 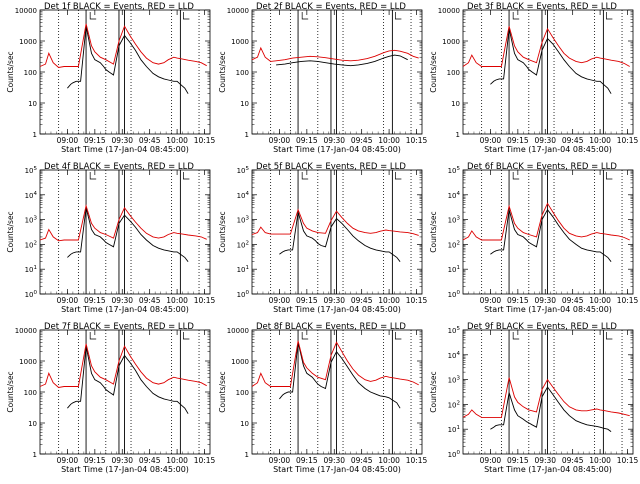 I want to click on chart-title: Det 6f BLACK = Events, RED = LLD, so click(x=542, y=167).